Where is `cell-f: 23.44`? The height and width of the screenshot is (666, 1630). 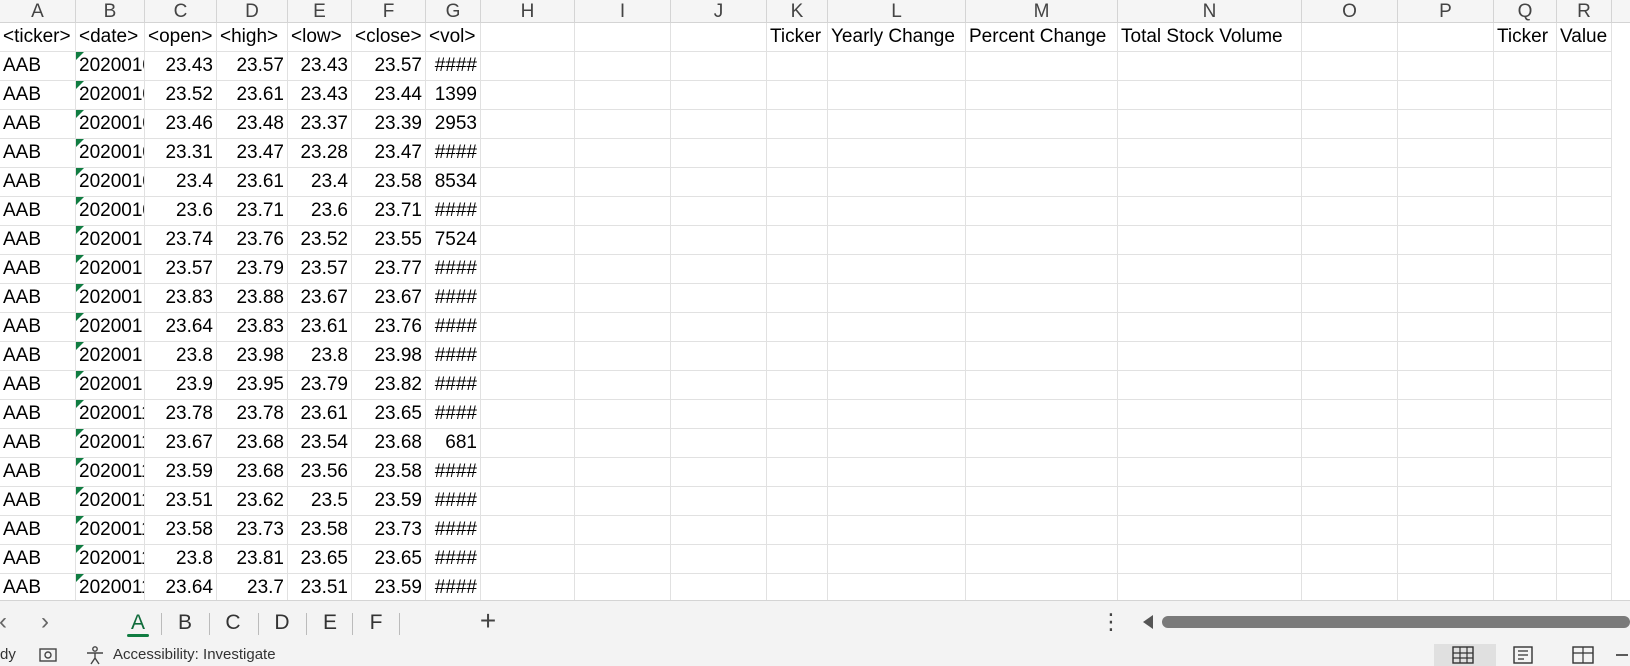 cell-f: 23.44 is located at coordinates (389, 95).